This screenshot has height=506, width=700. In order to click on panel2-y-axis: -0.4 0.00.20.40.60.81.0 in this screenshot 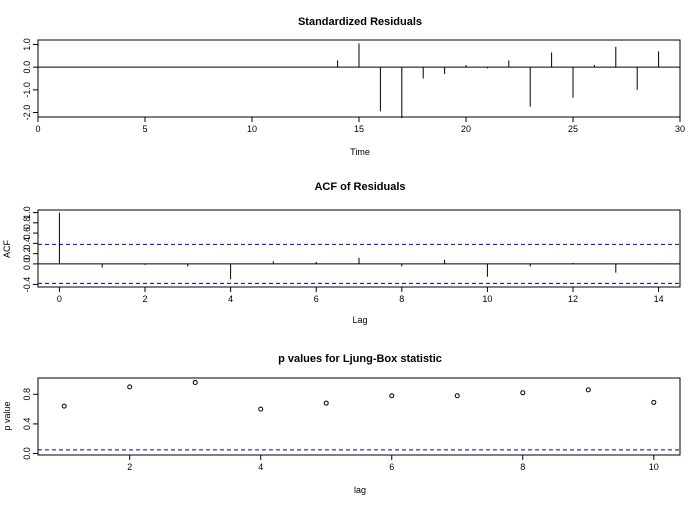, I will do `click(30, 249)`.